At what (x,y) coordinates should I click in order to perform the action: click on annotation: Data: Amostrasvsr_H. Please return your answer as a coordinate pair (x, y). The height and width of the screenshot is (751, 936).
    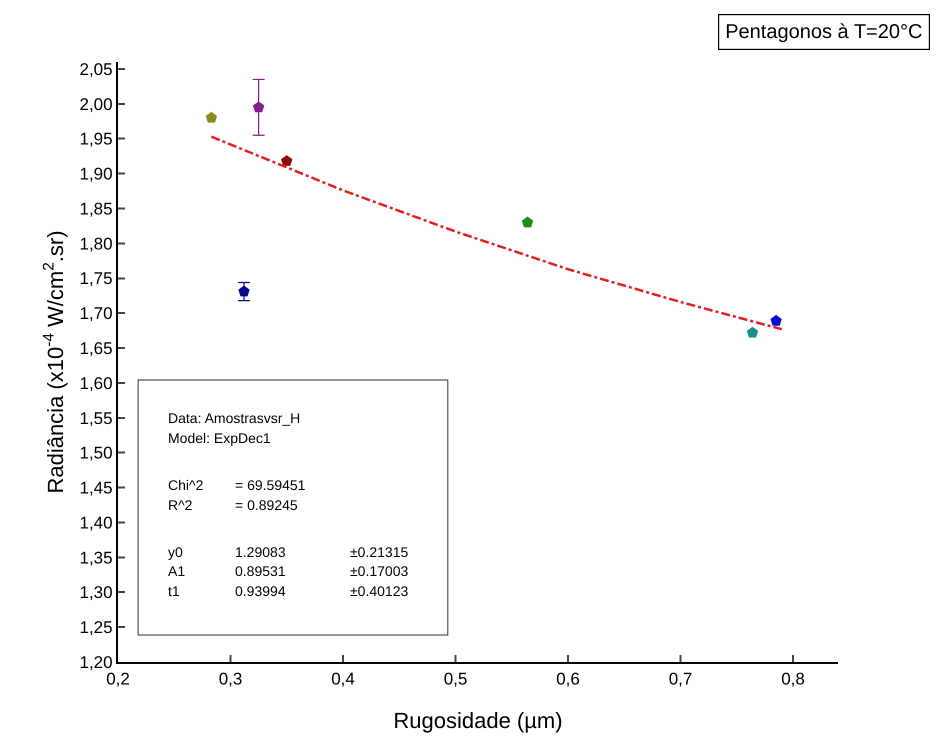
    Looking at the image, I should click on (234, 418).